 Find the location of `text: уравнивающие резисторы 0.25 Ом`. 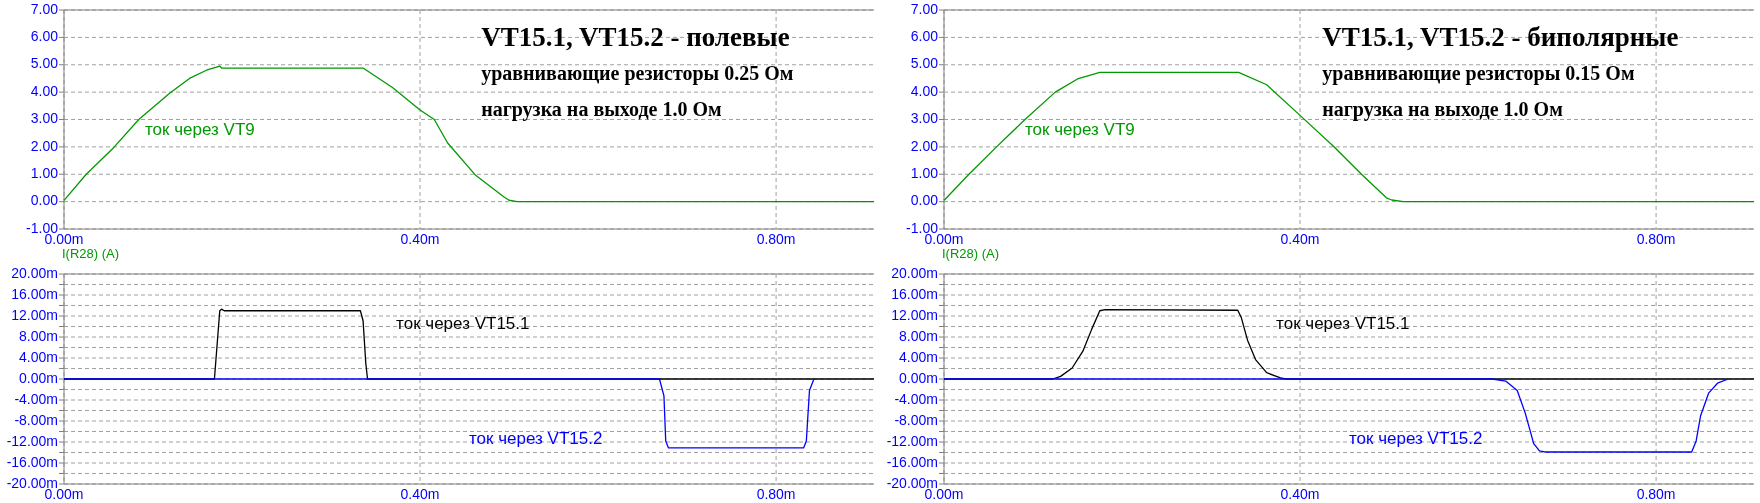

text: уравнивающие резисторы 0.25 Ом is located at coordinates (637, 73).